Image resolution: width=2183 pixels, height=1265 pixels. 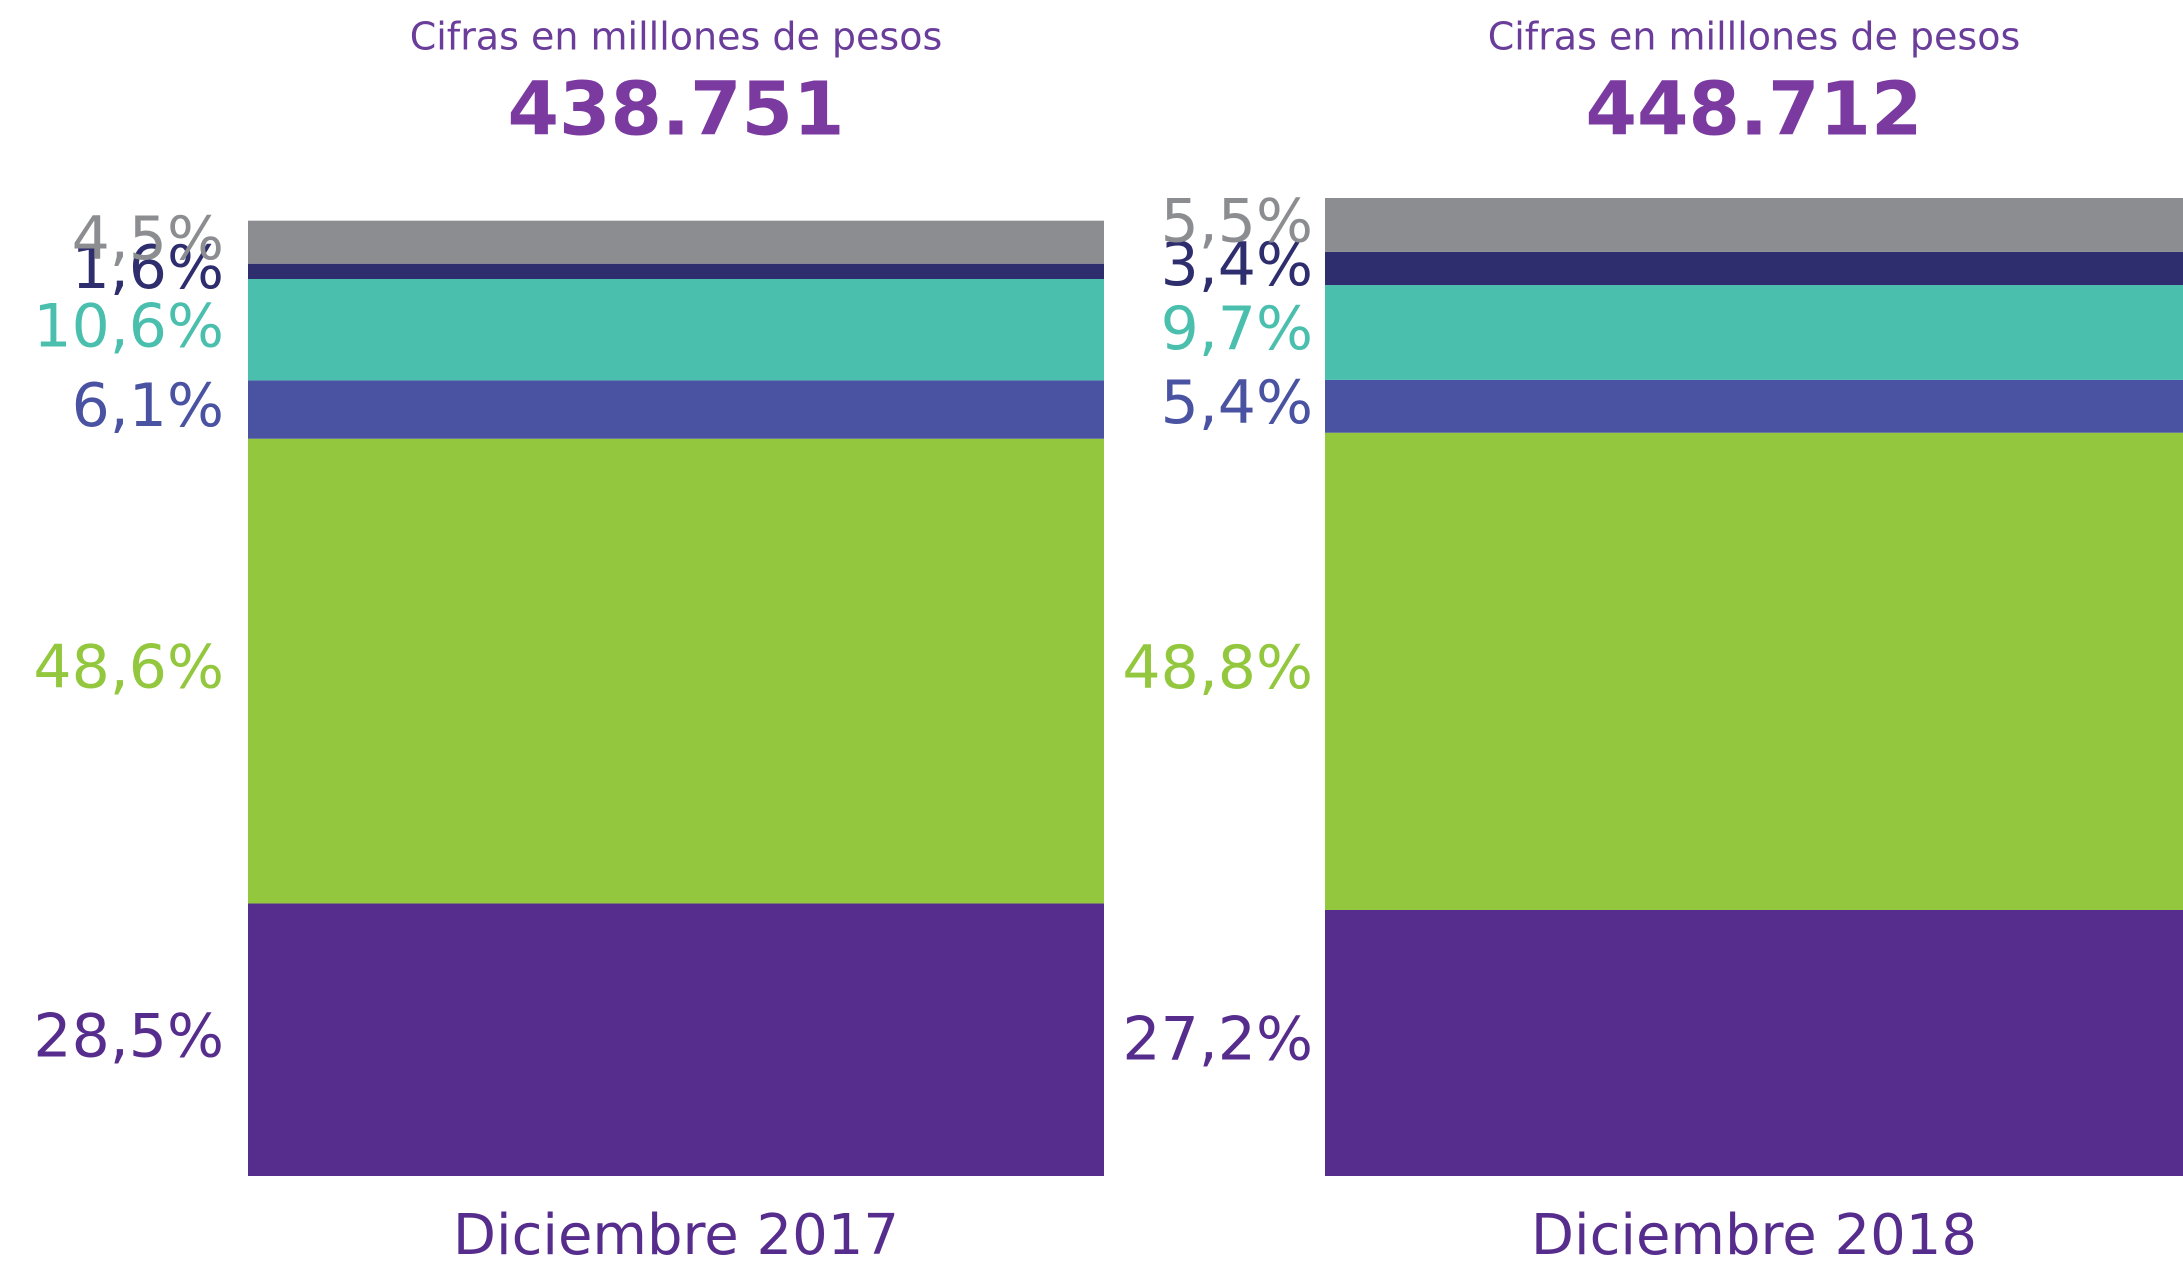 What do you see at coordinates (148, 406) in the screenshot?
I see `data-label: 6,1%` at bounding box center [148, 406].